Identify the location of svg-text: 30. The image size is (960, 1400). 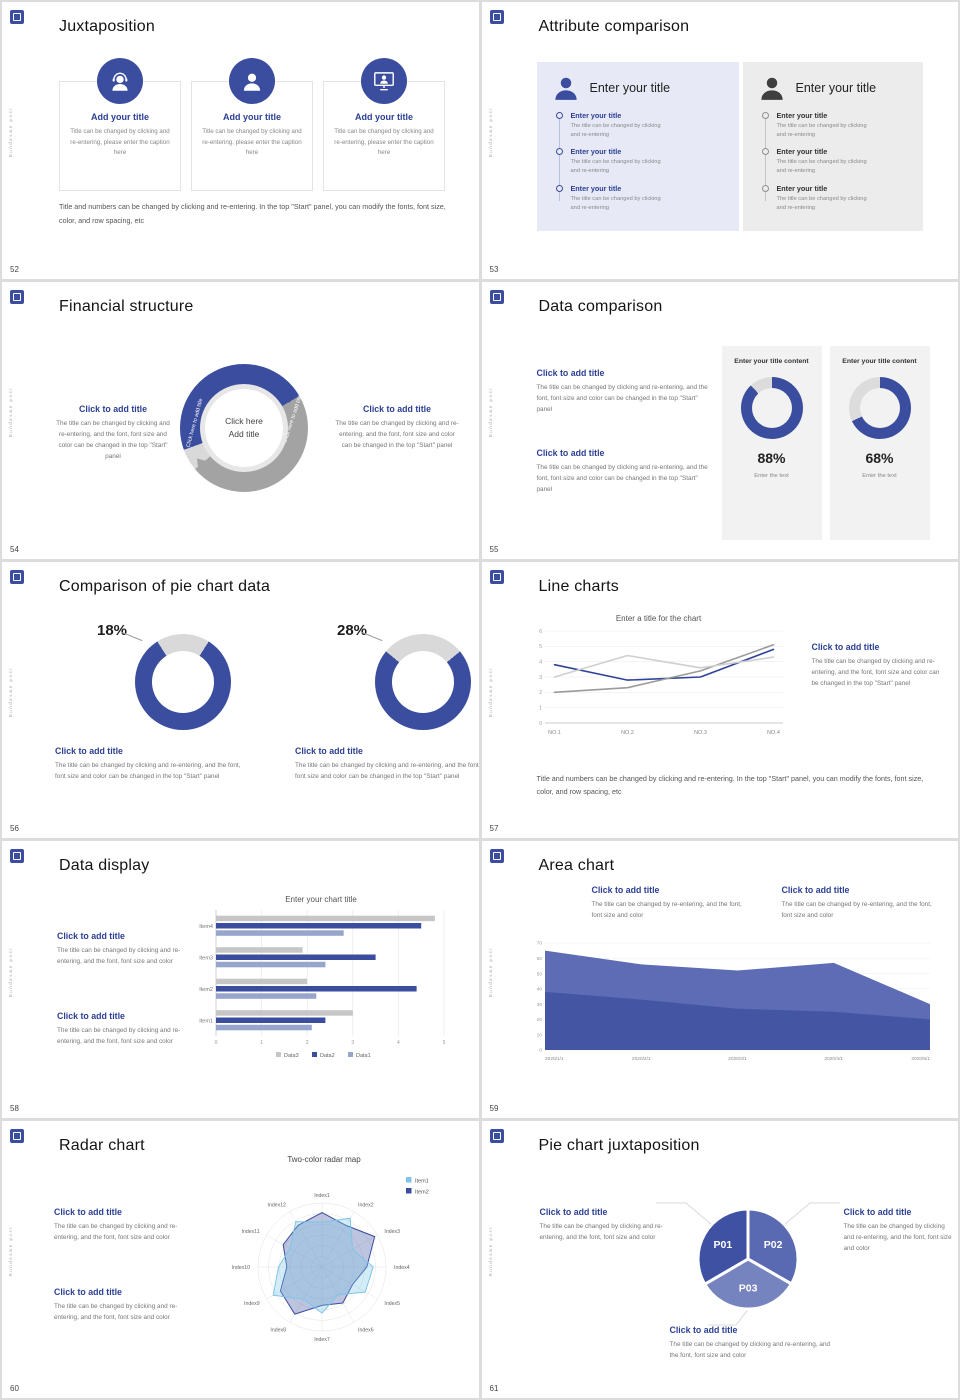
(539, 1005).